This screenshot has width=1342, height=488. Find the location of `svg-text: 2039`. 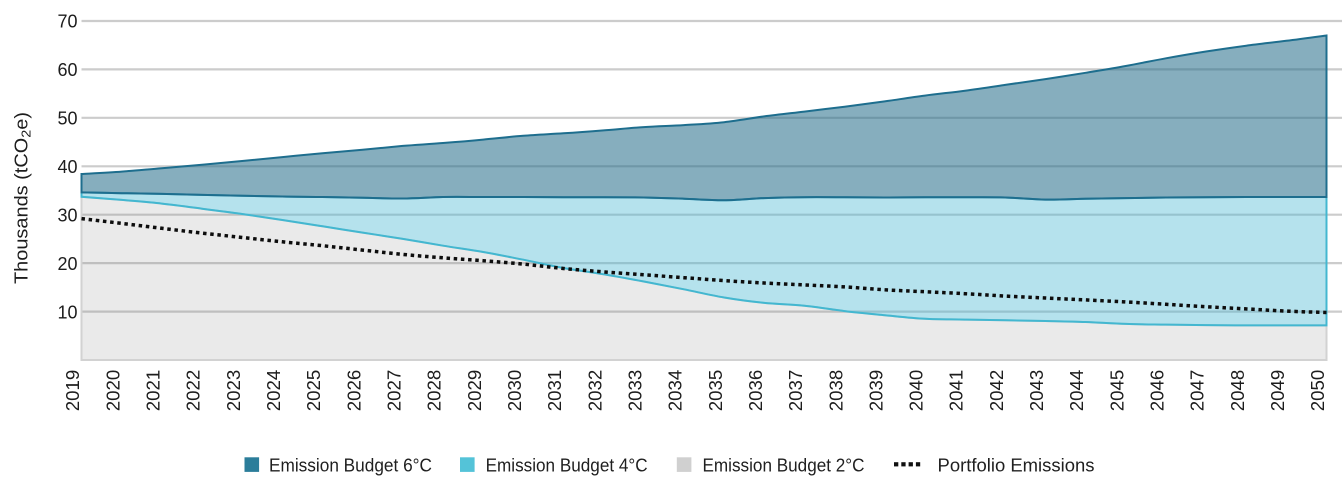

svg-text: 2039 is located at coordinates (876, 391).